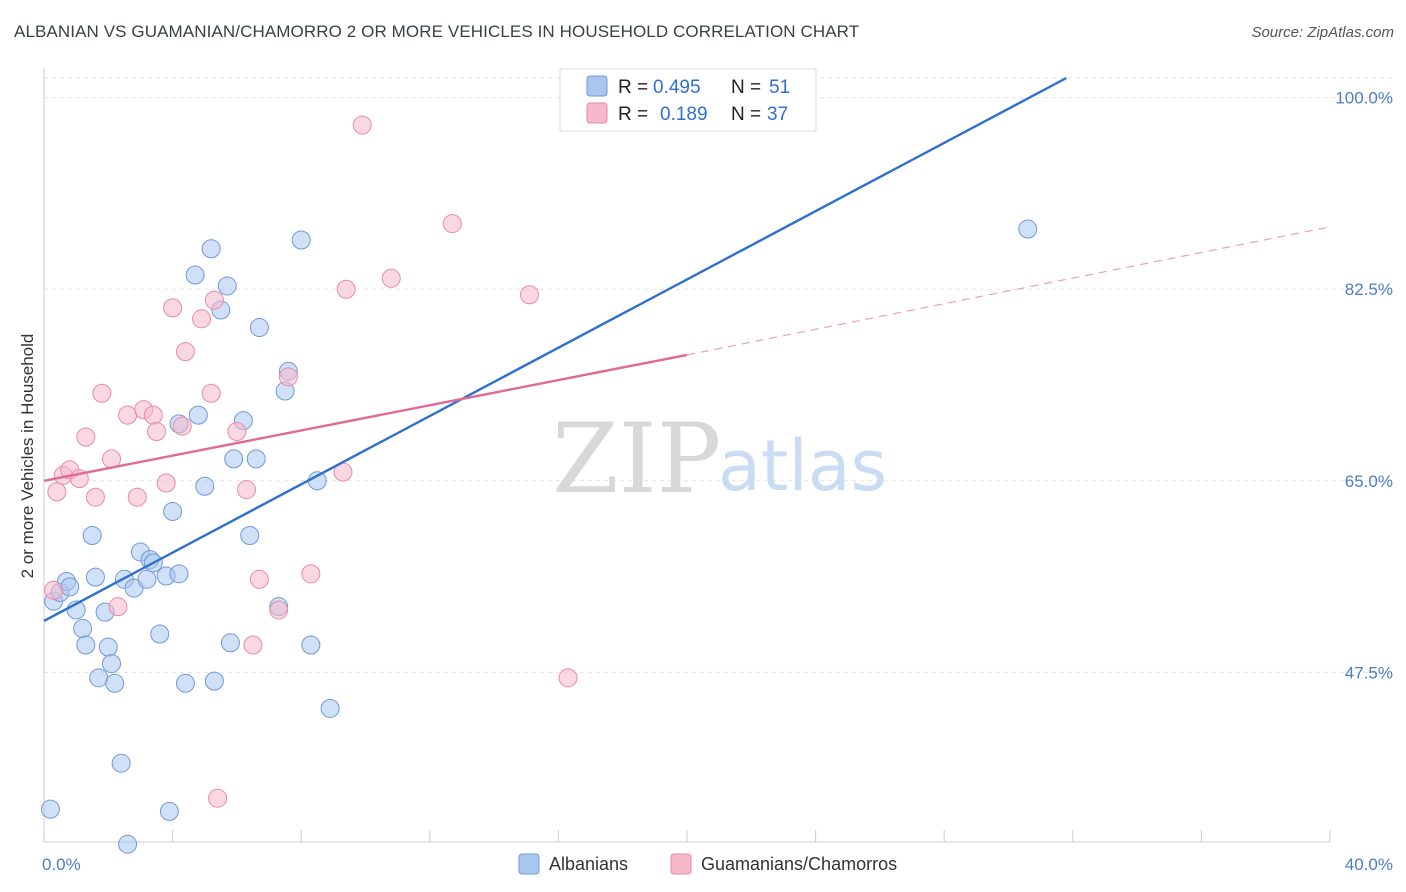 Image resolution: width=1406 pixels, height=892 pixels. What do you see at coordinates (529, 864) in the screenshot?
I see `bottom-legend-swatch-albanians` at bounding box center [529, 864].